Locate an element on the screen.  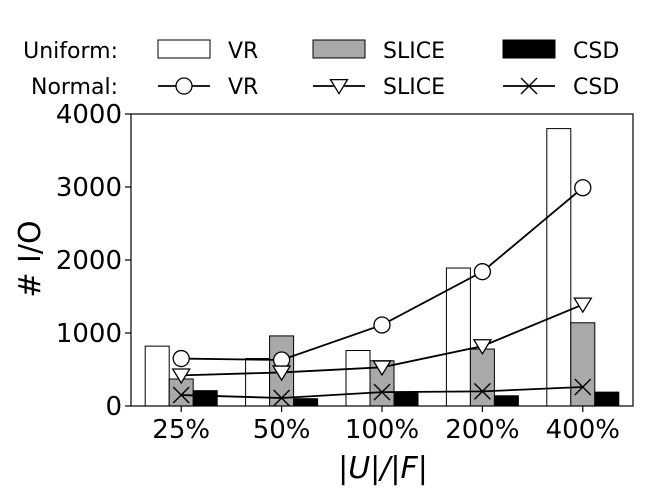
point-normal-csd-25pct is located at coordinates (181, 395).